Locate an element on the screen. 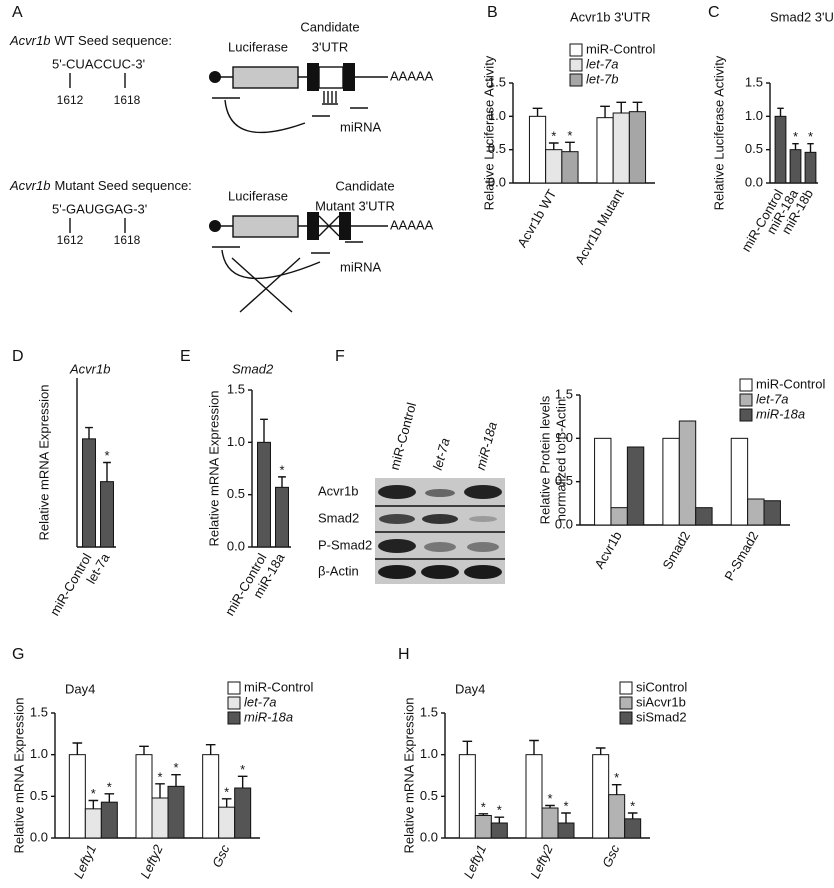 The width and height of the screenshot is (834, 888). panel-label: E is located at coordinates (185, 356).